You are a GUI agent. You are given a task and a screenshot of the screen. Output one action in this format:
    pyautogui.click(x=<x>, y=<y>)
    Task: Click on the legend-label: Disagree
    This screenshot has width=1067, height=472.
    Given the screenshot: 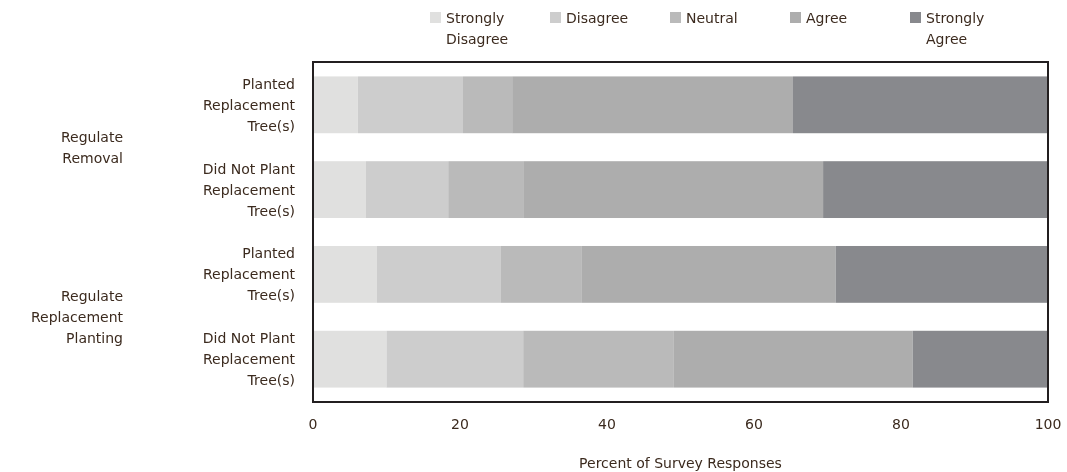 What is the action you would take?
    pyautogui.click(x=597, y=18)
    